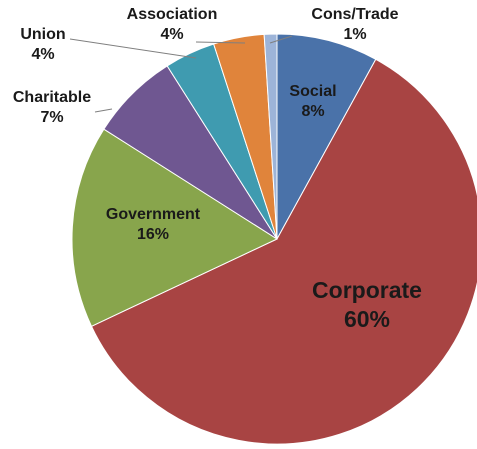 Image resolution: width=477 pixels, height=449 pixels. Describe the element at coordinates (354, 34) in the screenshot. I see `slice-value-label-cons-trade: 1%` at that location.